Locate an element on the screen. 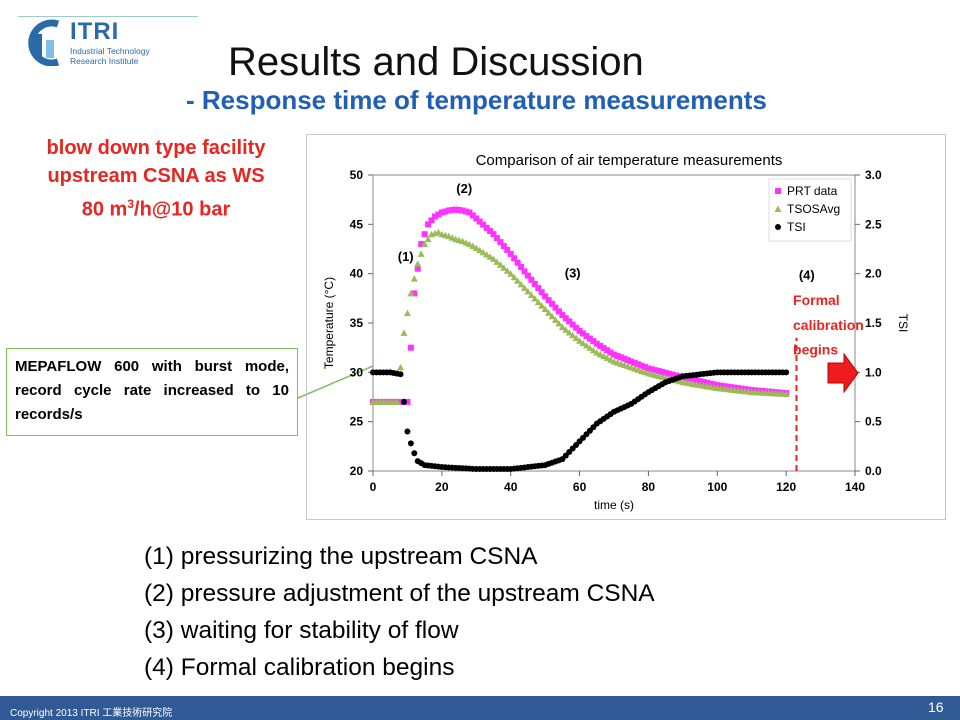 This screenshot has height=720, width=960. x-tick-label: 40 is located at coordinates (511, 487).